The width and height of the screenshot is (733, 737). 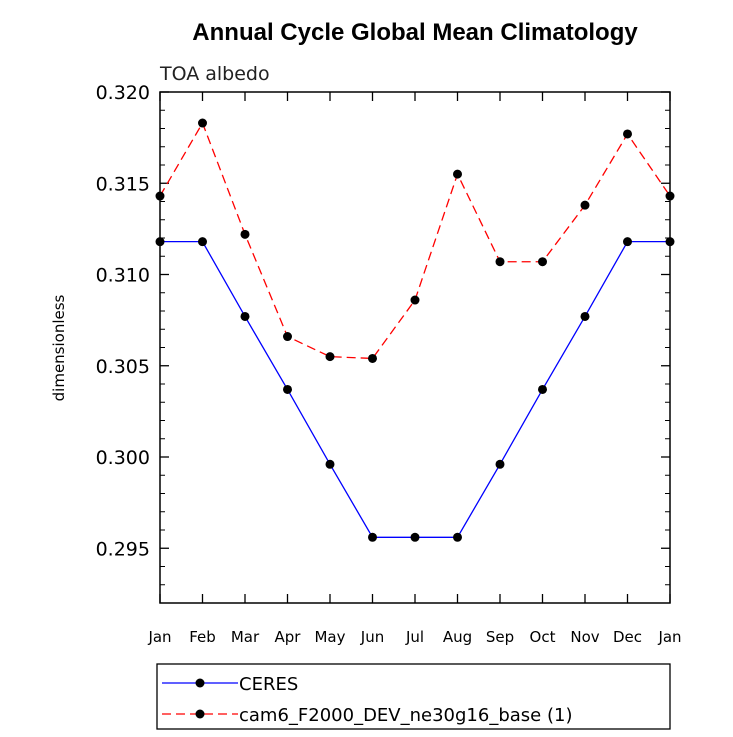 What do you see at coordinates (123, 93) in the screenshot?
I see `y-tick-label: 0.320` at bounding box center [123, 93].